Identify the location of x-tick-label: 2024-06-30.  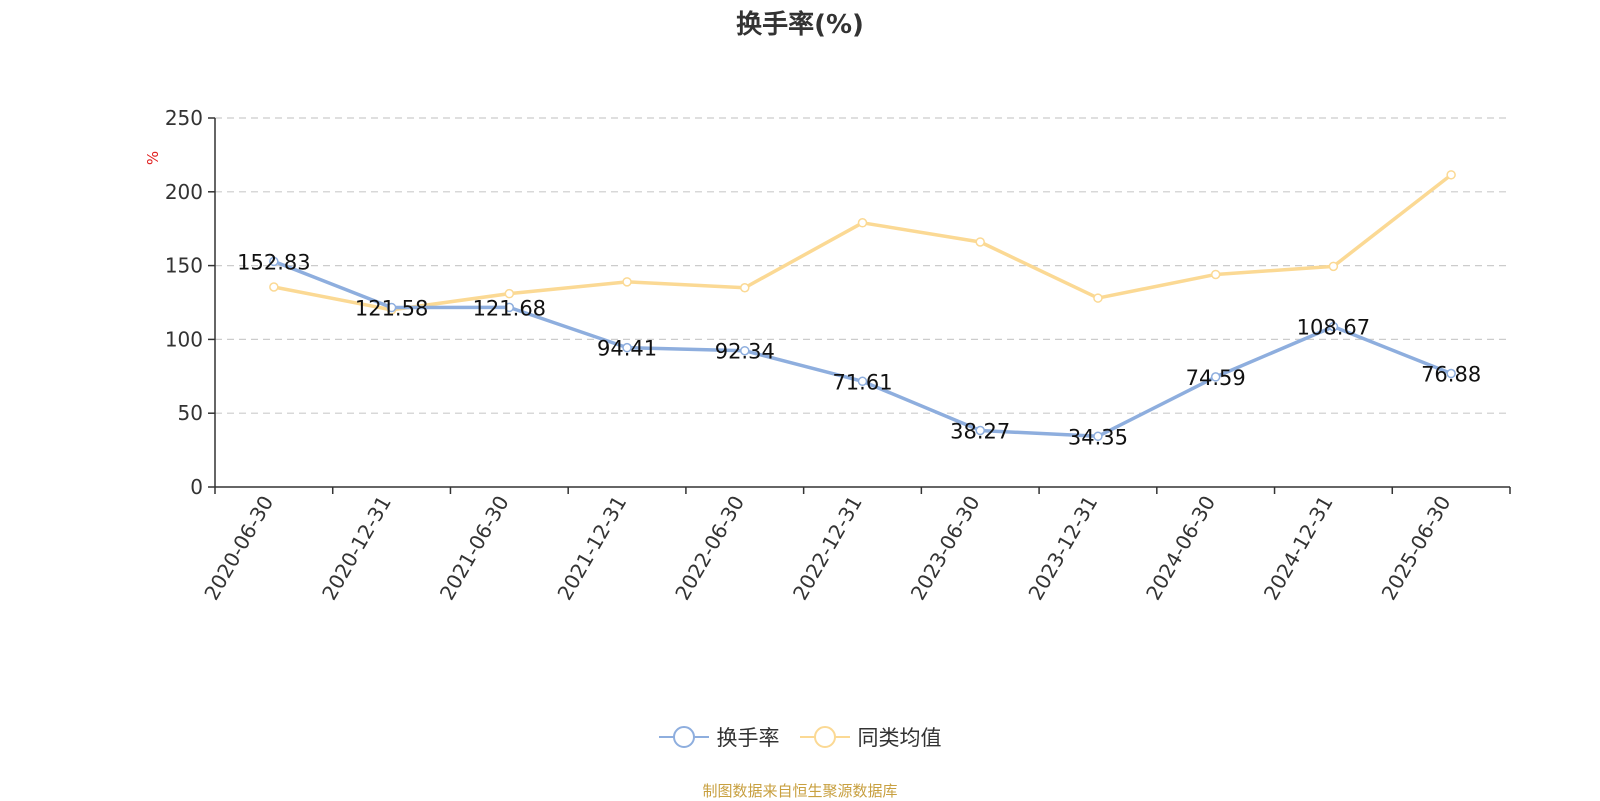
(1180, 548).